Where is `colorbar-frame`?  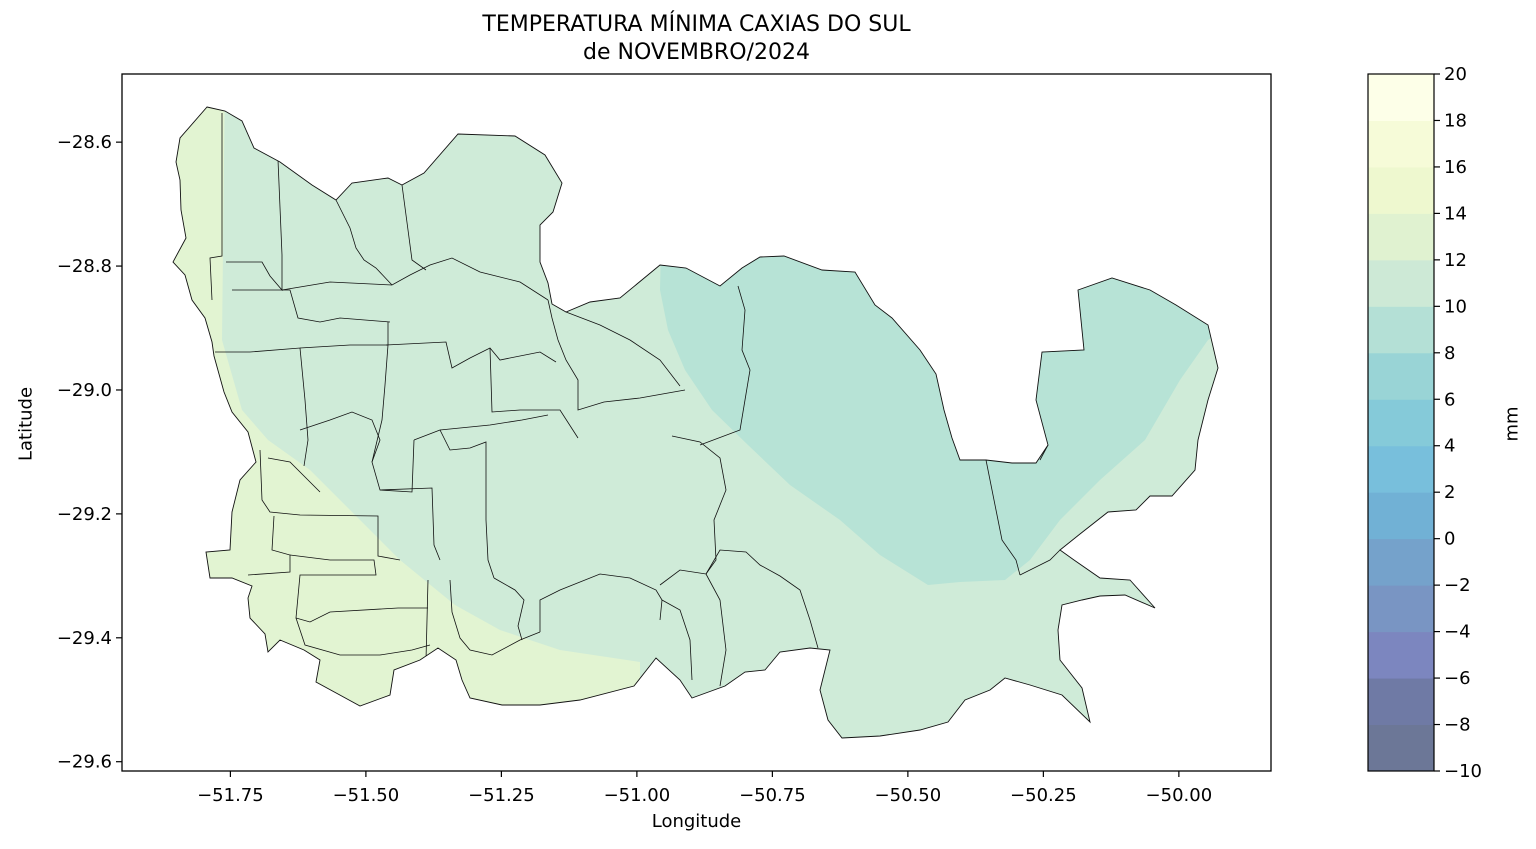 colorbar-frame is located at coordinates (1401, 422).